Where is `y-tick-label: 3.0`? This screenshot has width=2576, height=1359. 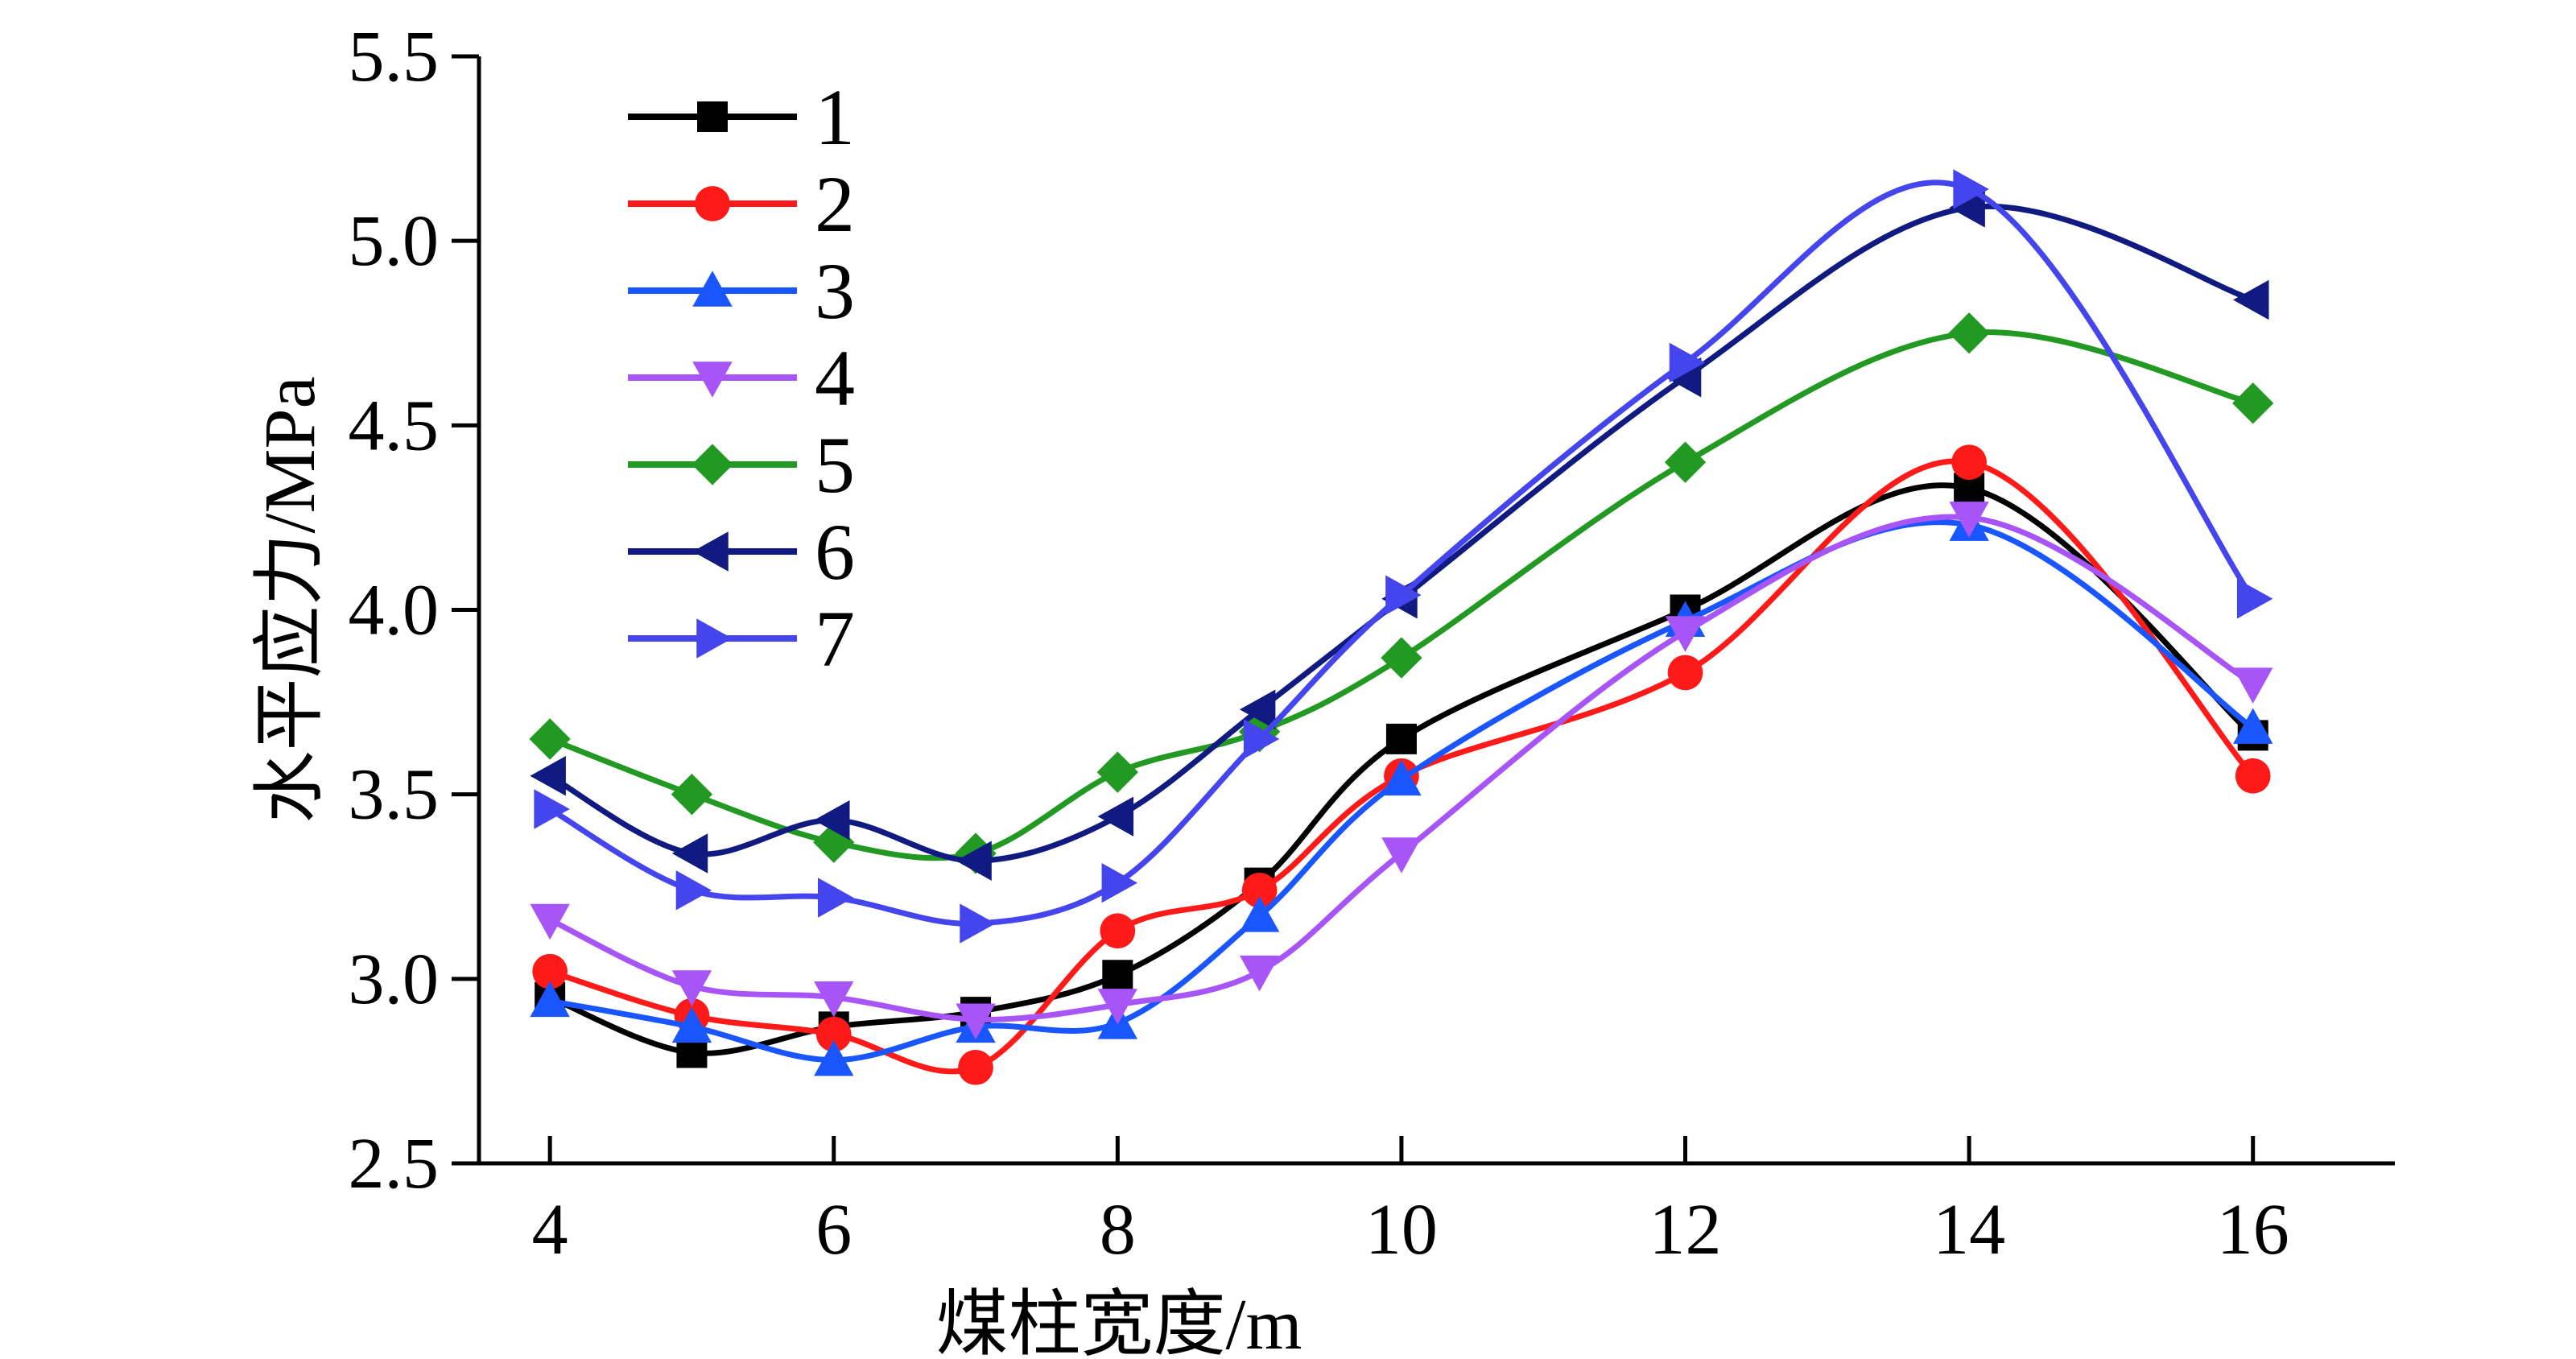 y-tick-label: 3.0 is located at coordinates (394, 979).